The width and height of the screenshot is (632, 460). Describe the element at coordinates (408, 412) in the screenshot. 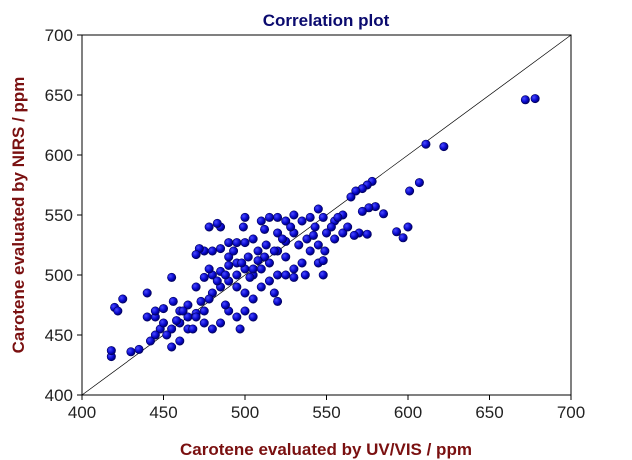

I see `x-tick-label: 600` at that location.